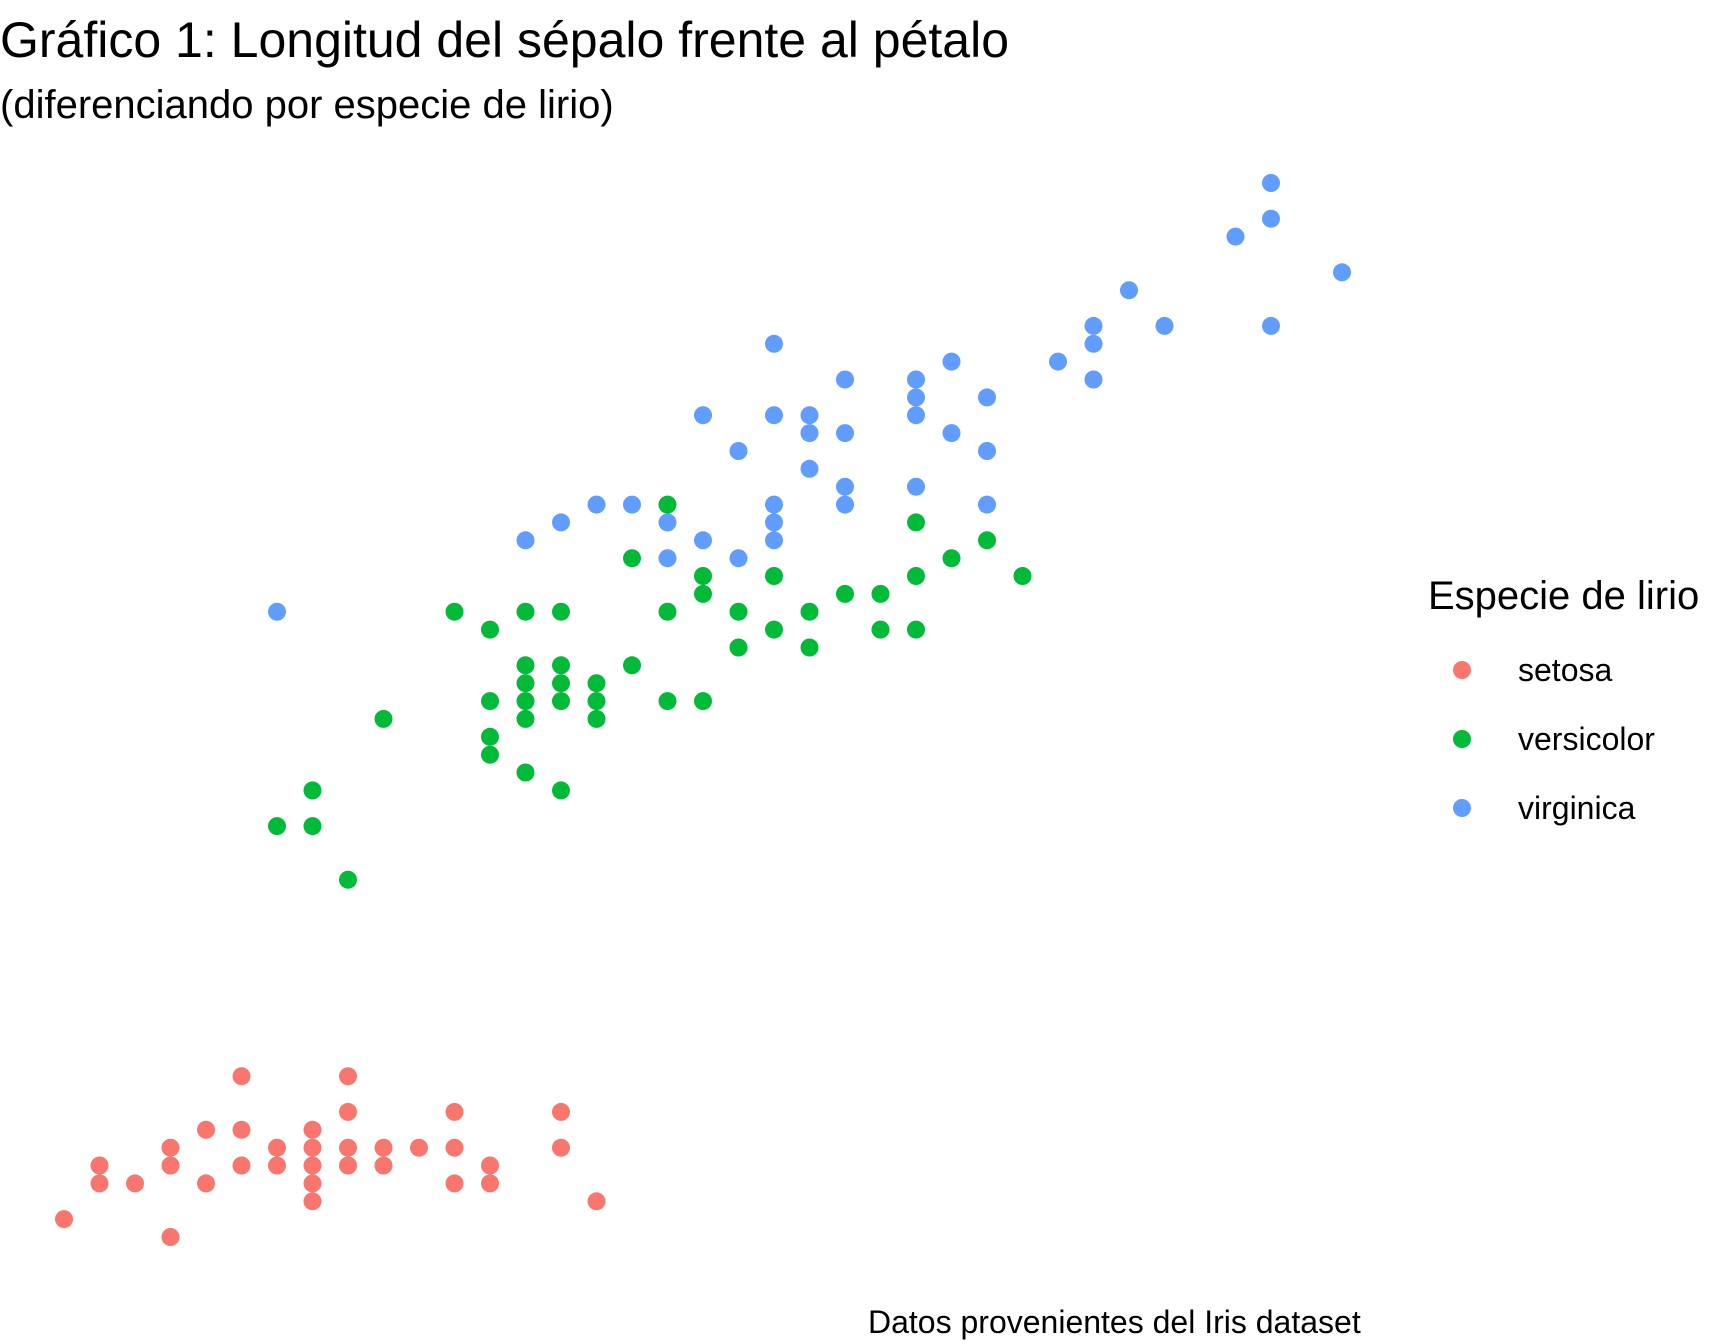 Image resolution: width=1728 pixels, height=1344 pixels. What do you see at coordinates (1462, 808) in the screenshot?
I see `legend-swatch-virginica` at bounding box center [1462, 808].